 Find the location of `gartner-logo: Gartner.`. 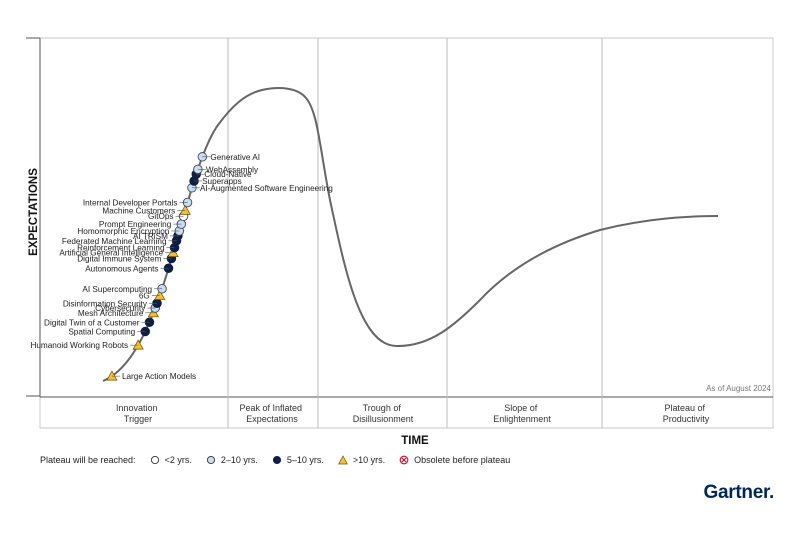

gartner-logo: Gartner. is located at coordinates (739, 493).